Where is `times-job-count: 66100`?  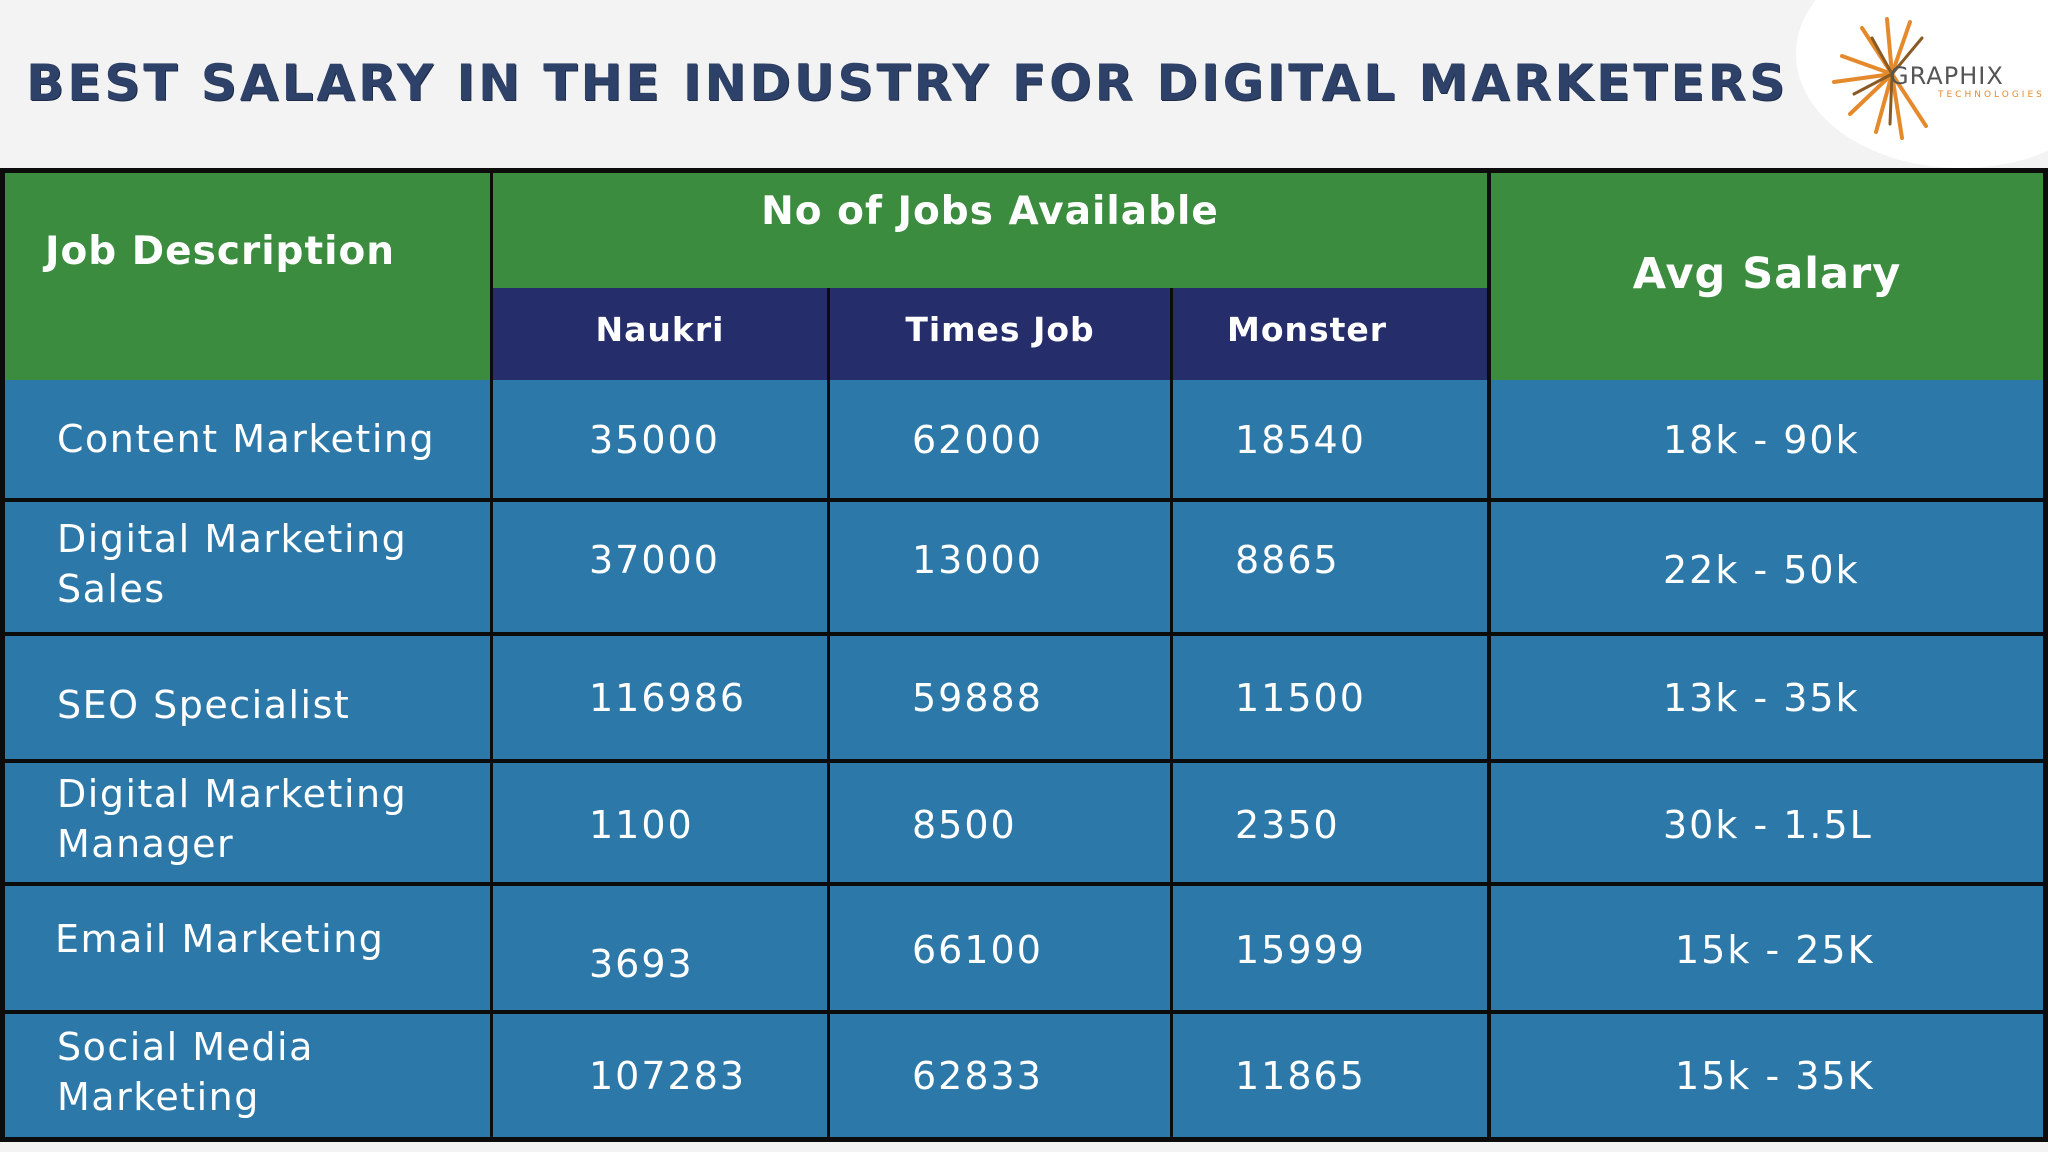 times-job-count: 66100 is located at coordinates (977, 950).